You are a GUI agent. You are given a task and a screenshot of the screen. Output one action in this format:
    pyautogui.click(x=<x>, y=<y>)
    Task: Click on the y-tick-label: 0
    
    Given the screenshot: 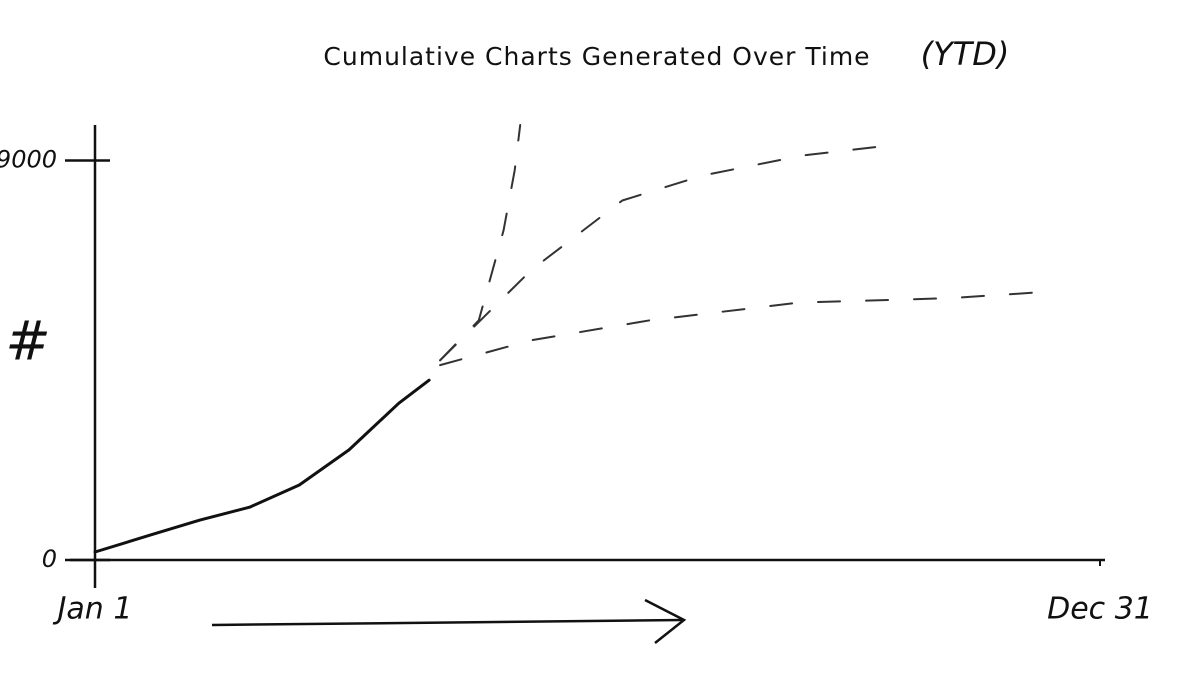 What is the action you would take?
    pyautogui.click(x=49, y=559)
    